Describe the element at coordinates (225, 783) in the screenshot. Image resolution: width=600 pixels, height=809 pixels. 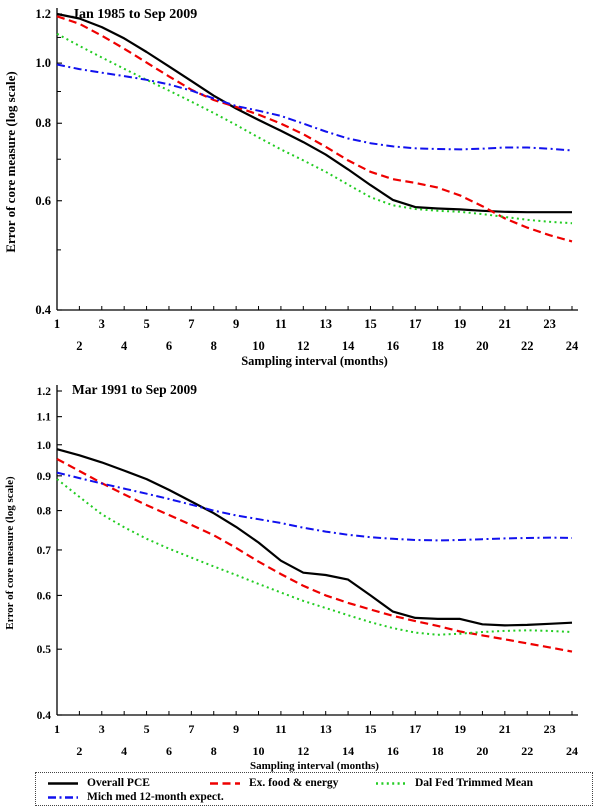
I see `legend-sample-dashed-line` at that location.